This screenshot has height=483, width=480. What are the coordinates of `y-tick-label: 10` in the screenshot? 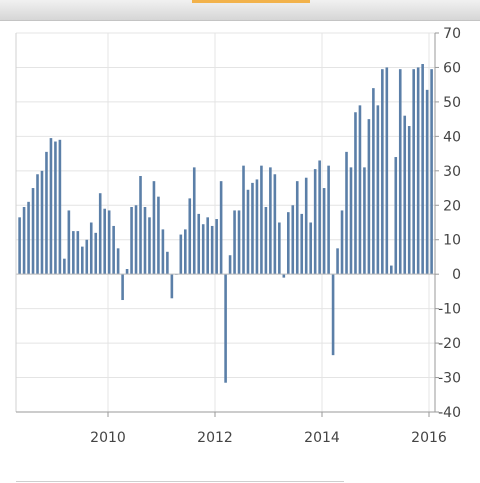 It's located at (452, 241).